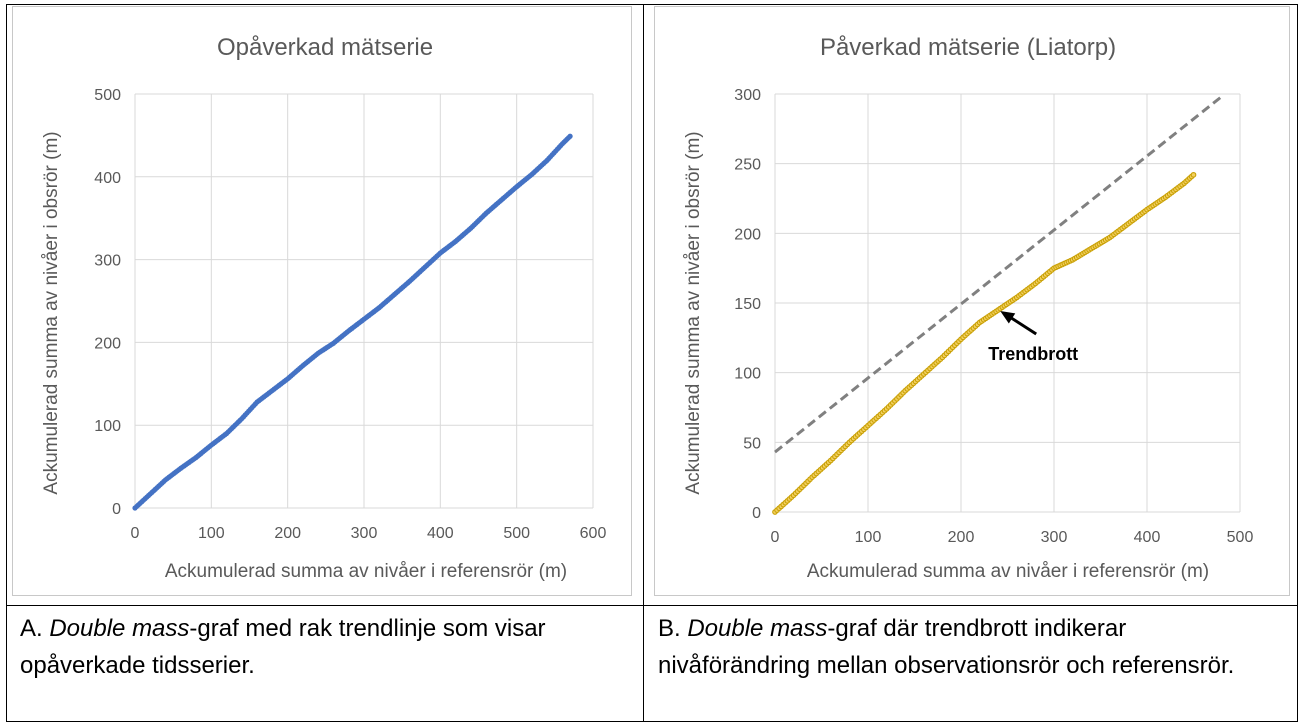  I want to click on a-x-tick-label: 600, so click(593, 533).